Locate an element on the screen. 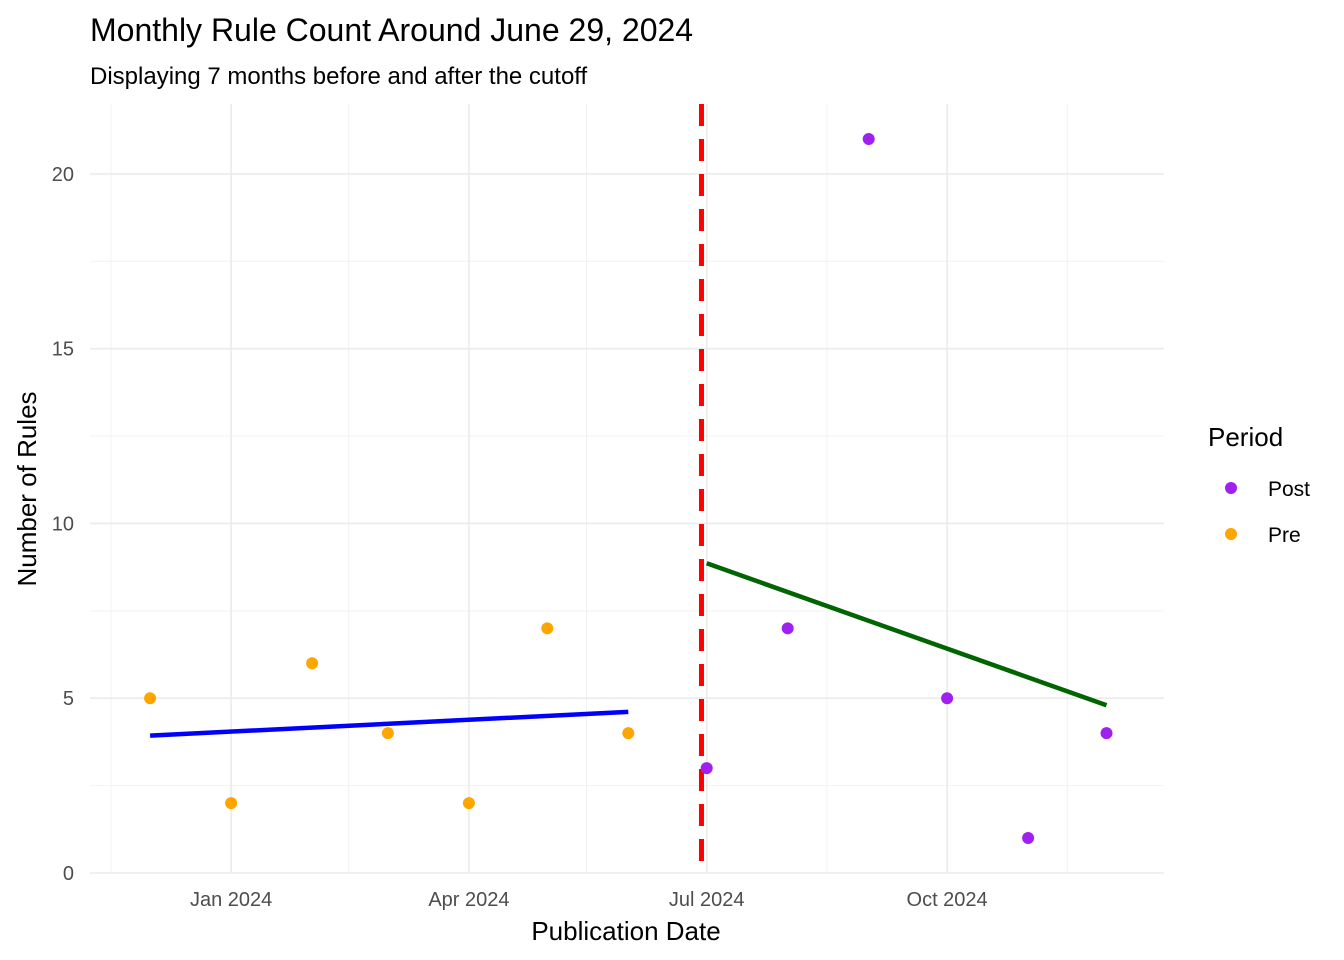  y-tick-label: 10 is located at coordinates (63, 524).